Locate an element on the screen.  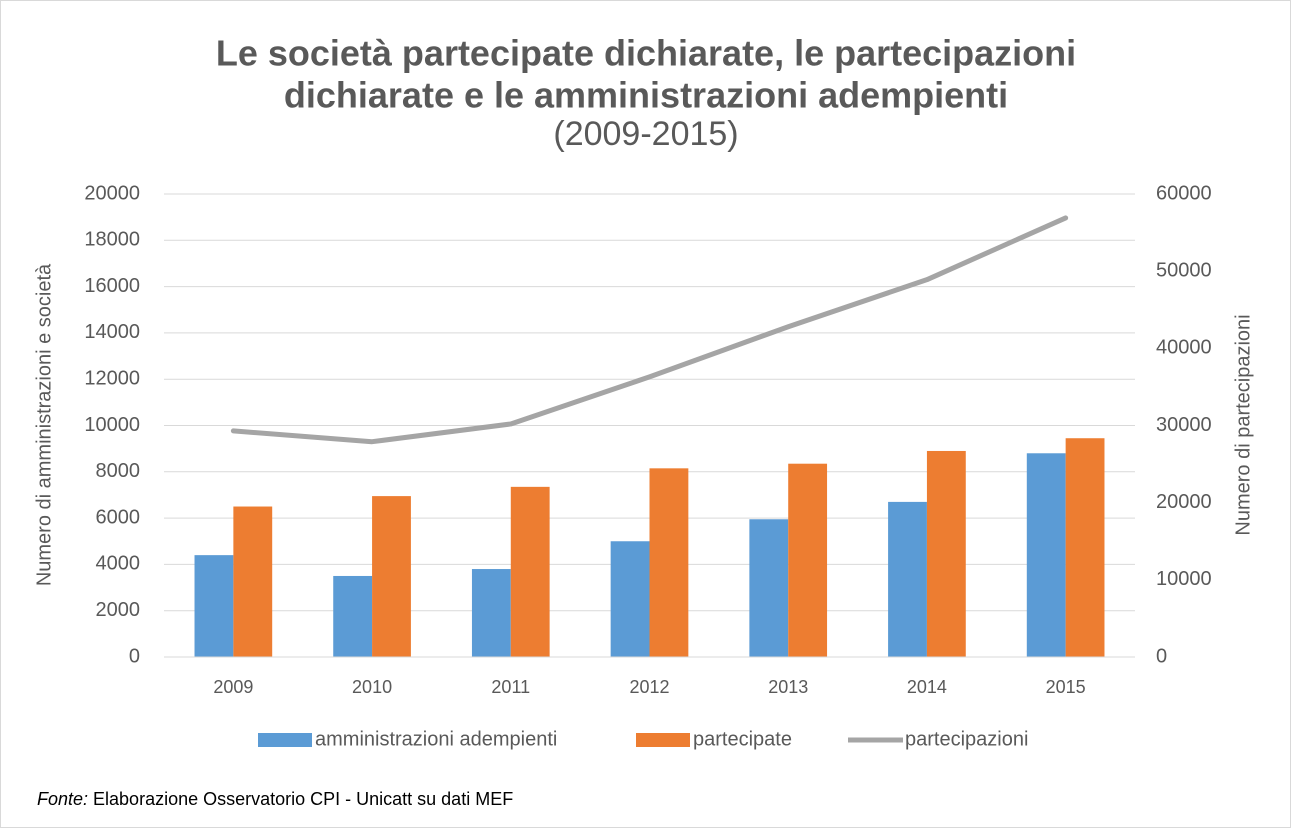
x-tick-label: 2014 is located at coordinates (927, 687).